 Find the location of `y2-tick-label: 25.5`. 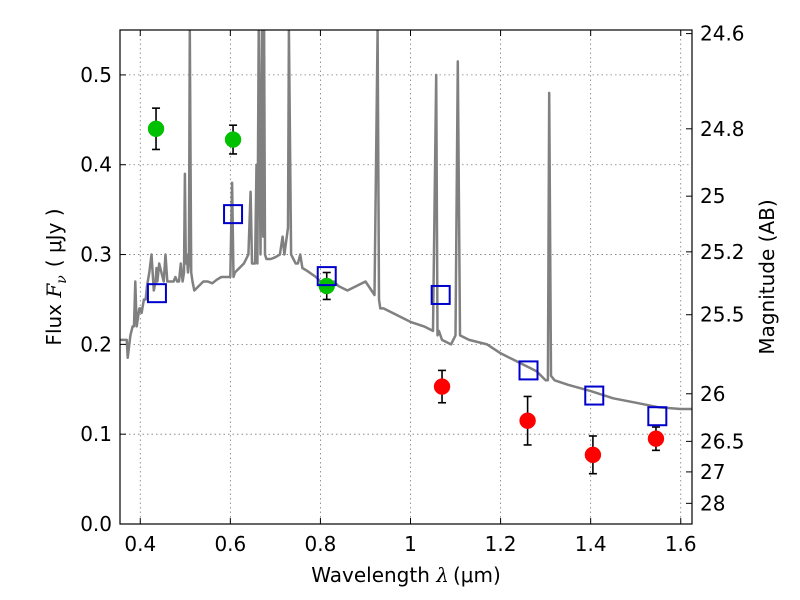

y2-tick-label: 25.5 is located at coordinates (722, 315).